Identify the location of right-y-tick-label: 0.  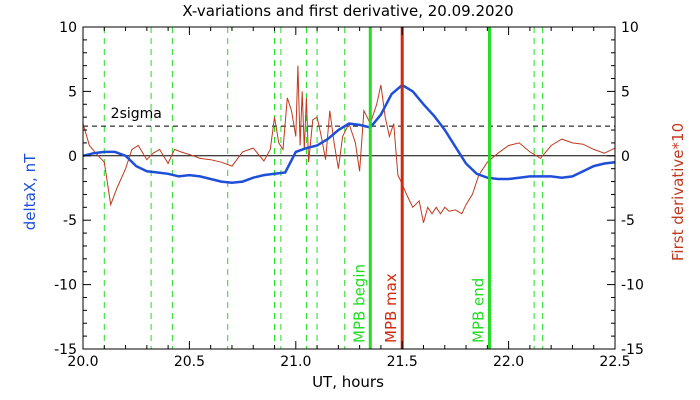
(625, 157).